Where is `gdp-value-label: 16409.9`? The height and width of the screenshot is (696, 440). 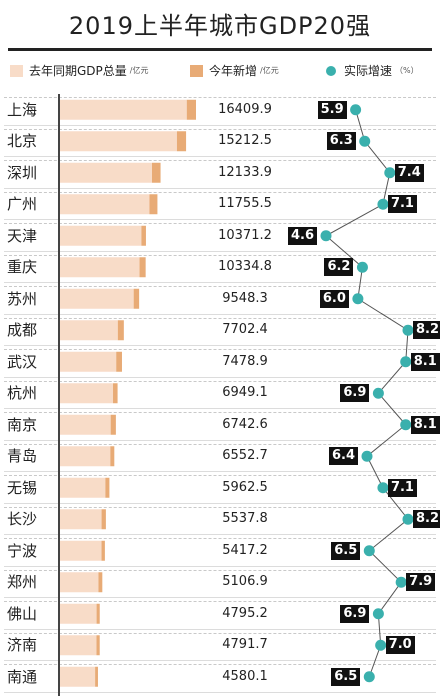
gdp-value-label: 16409.9 is located at coordinates (245, 109).